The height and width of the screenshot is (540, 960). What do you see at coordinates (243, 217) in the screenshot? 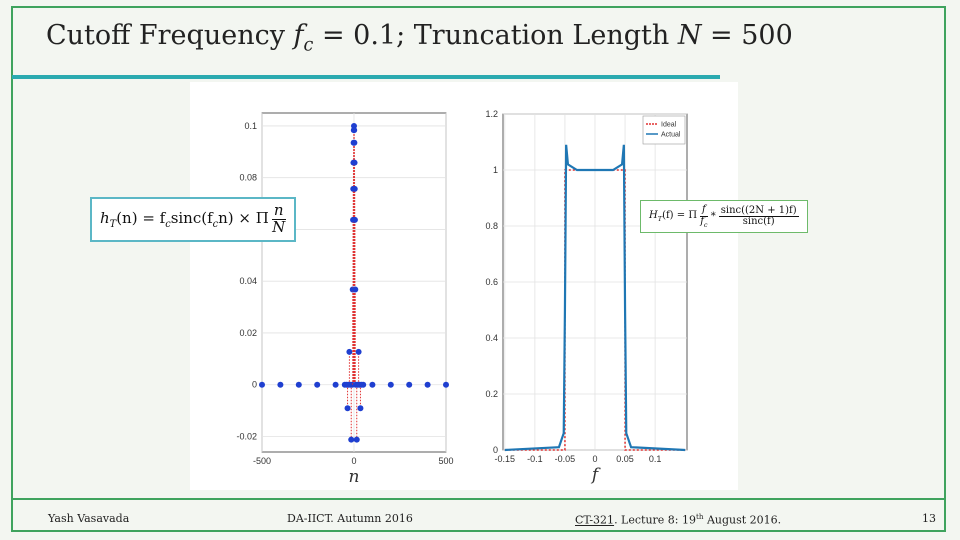
I see `eq-text: n) × Π` at bounding box center [243, 217].